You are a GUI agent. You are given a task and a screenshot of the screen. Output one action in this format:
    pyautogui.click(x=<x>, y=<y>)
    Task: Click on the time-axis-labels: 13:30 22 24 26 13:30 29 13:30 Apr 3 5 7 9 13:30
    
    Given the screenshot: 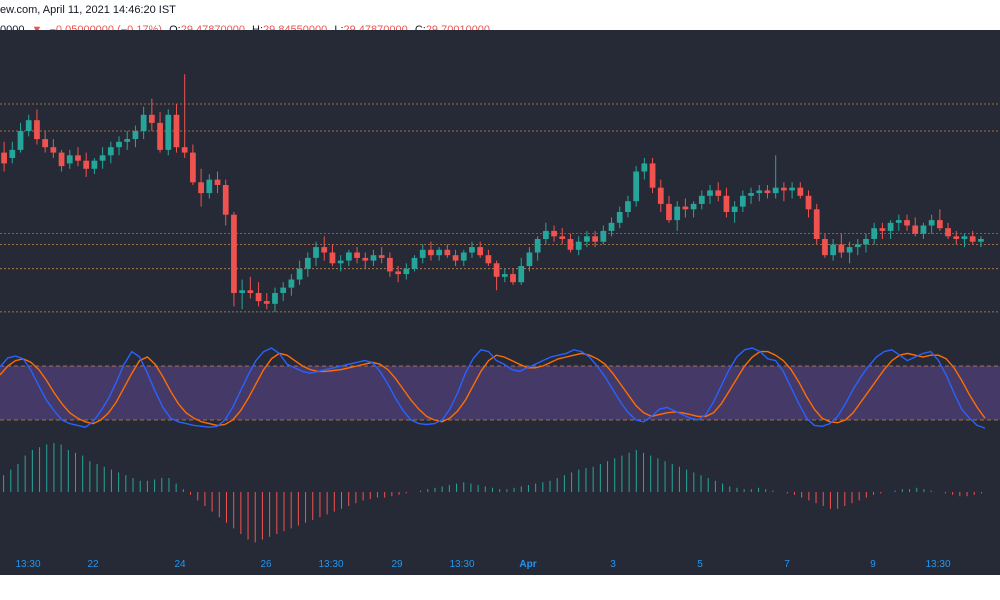 What is the action you would take?
    pyautogui.click(x=482, y=564)
    